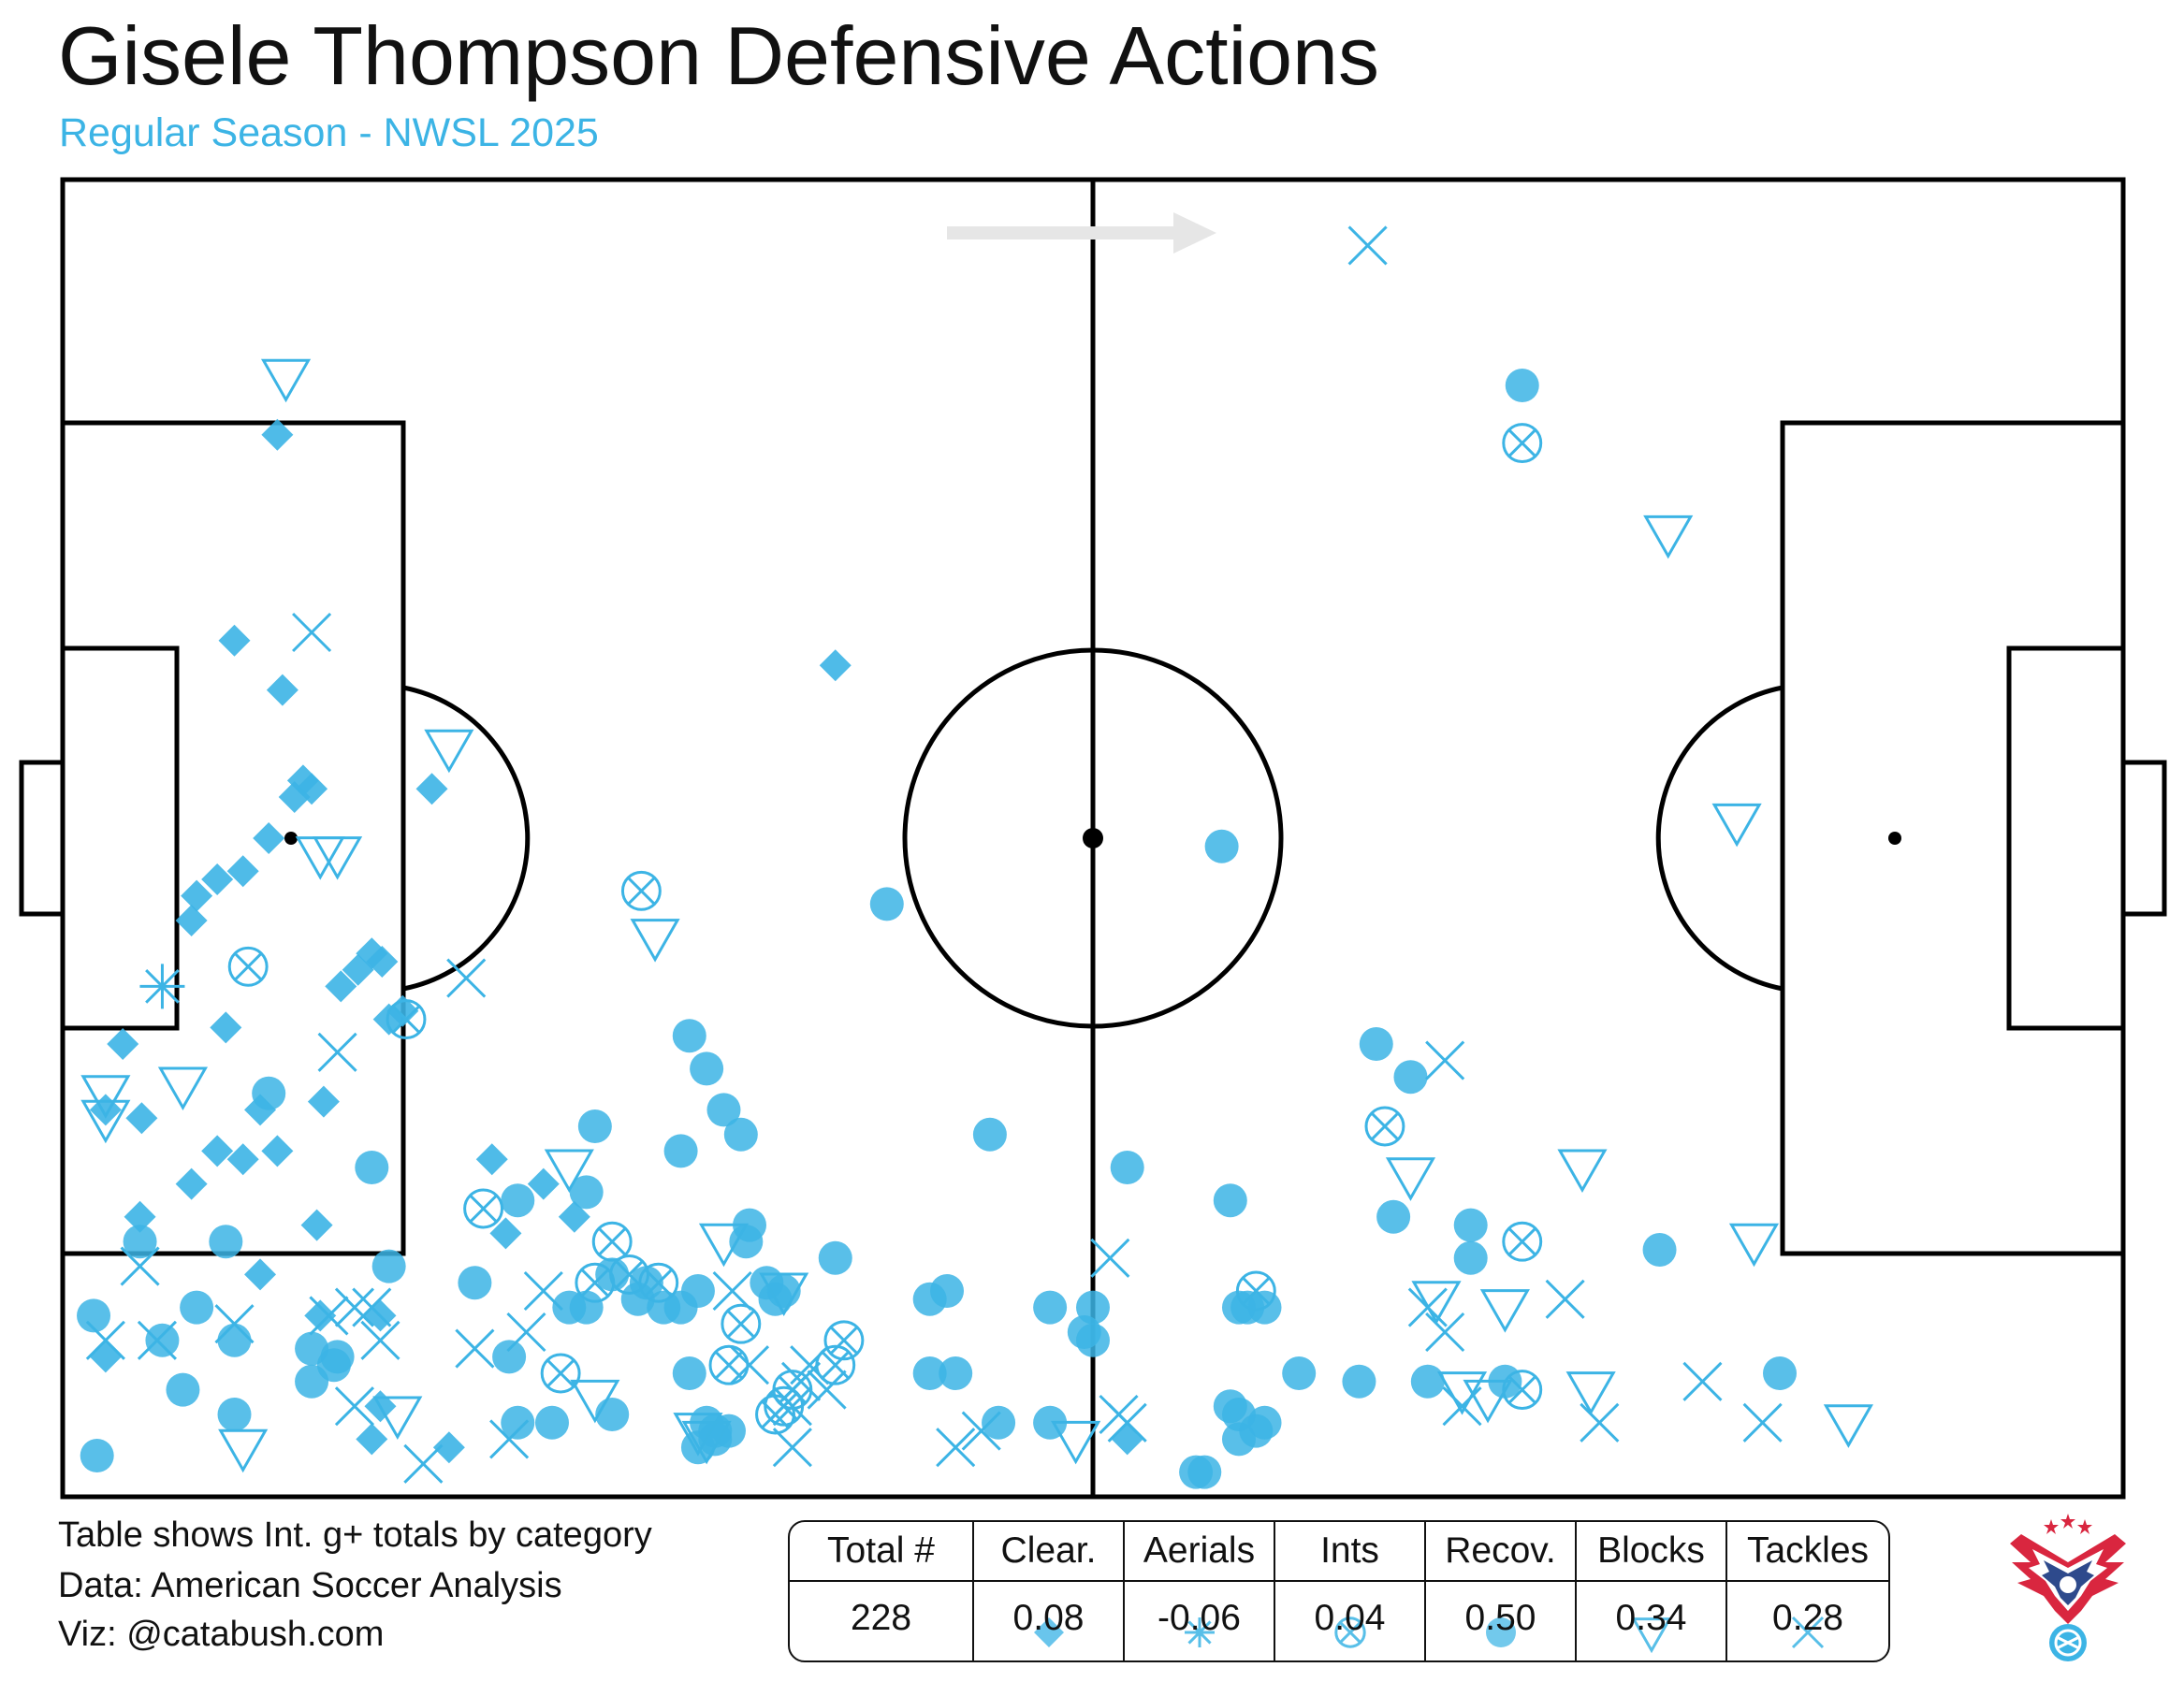 This screenshot has width=2184, height=1682. What do you see at coordinates (1808, 1550) in the screenshot?
I see `stats-header-tackles: Tackles` at bounding box center [1808, 1550].